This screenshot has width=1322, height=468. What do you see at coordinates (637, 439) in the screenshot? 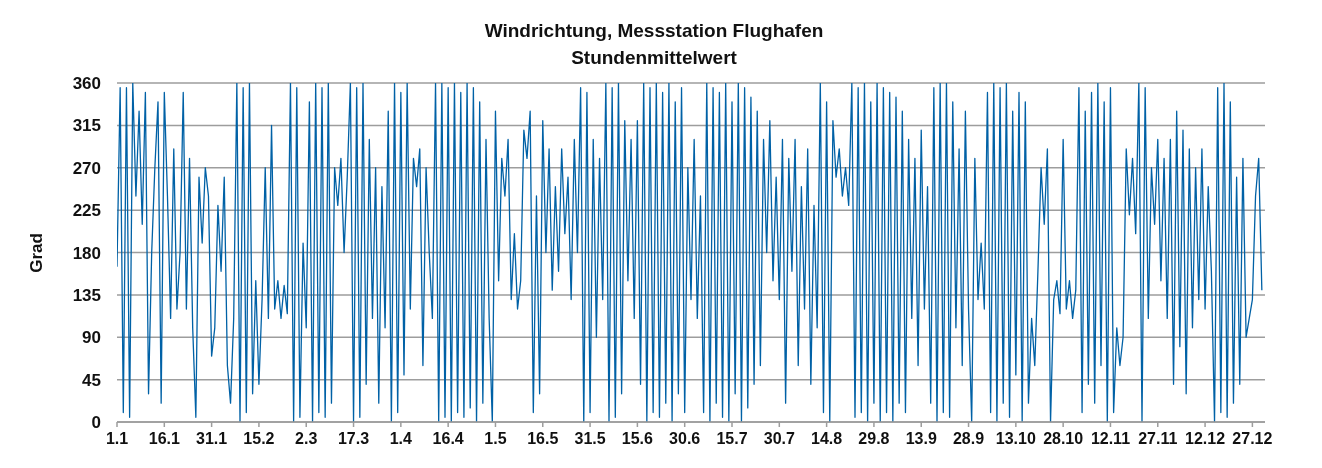
I see `x-tick-label: 15.6` at bounding box center [637, 439].